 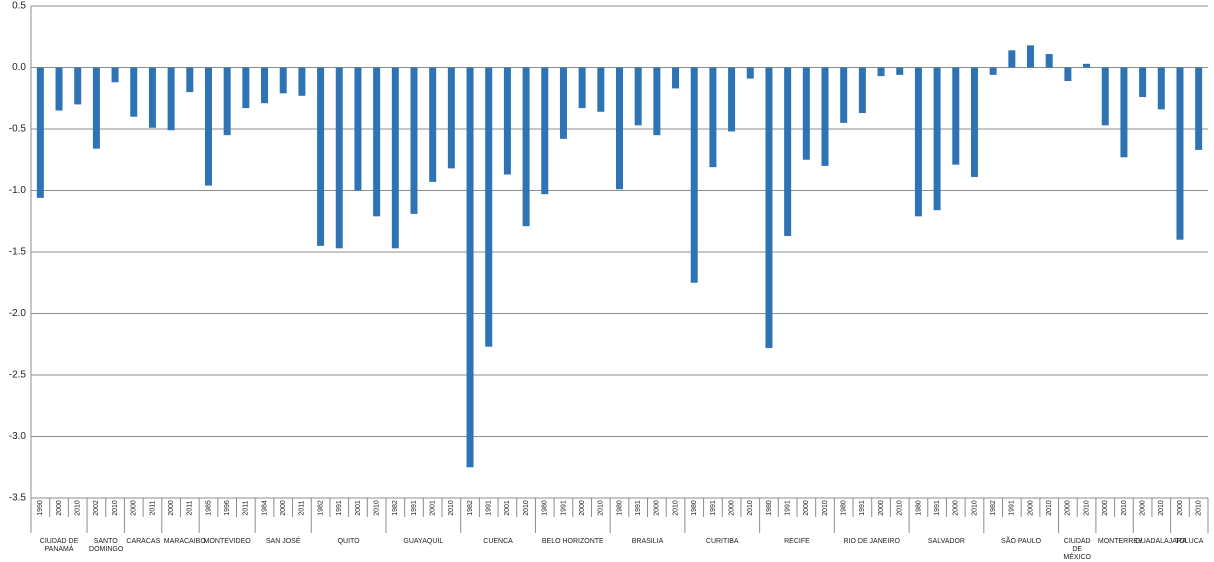 What do you see at coordinates (106, 545) in the screenshot?
I see `group-label: SANTO DOMINGO` at bounding box center [106, 545].